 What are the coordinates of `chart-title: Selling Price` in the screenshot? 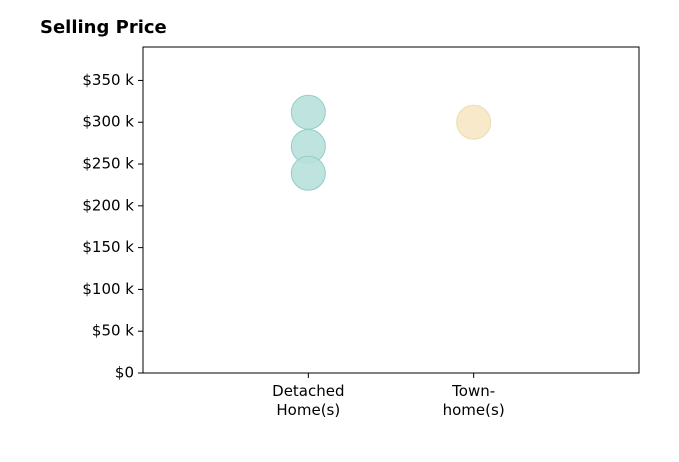 It's located at (103, 27).